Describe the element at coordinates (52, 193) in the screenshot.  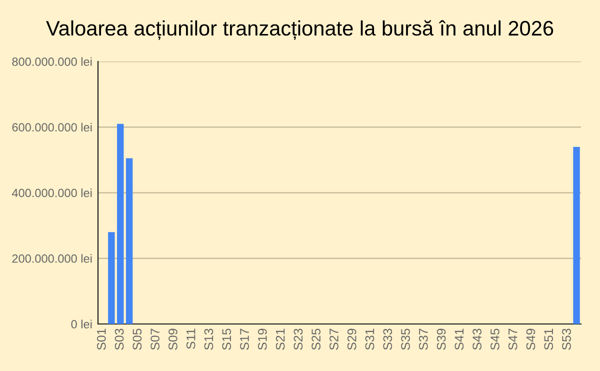
I see `y-tick-label: 400.000.000 lei` at that location.